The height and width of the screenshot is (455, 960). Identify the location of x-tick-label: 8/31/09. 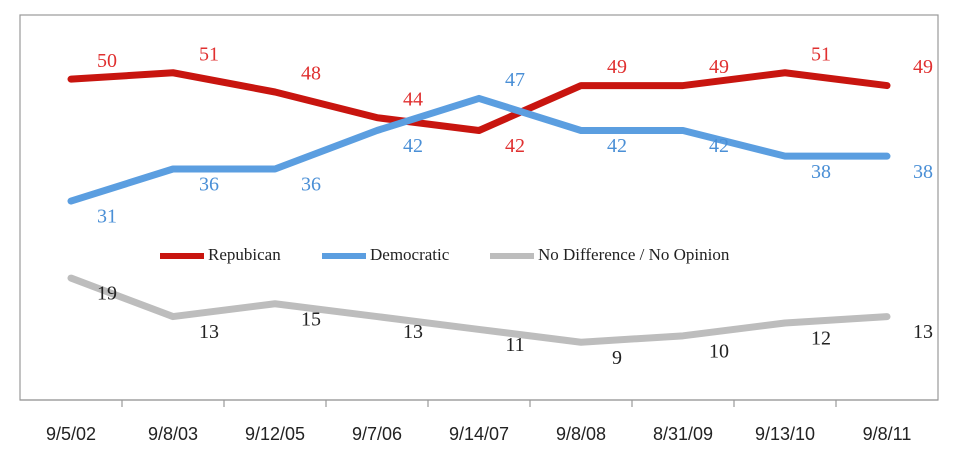
(683, 434).